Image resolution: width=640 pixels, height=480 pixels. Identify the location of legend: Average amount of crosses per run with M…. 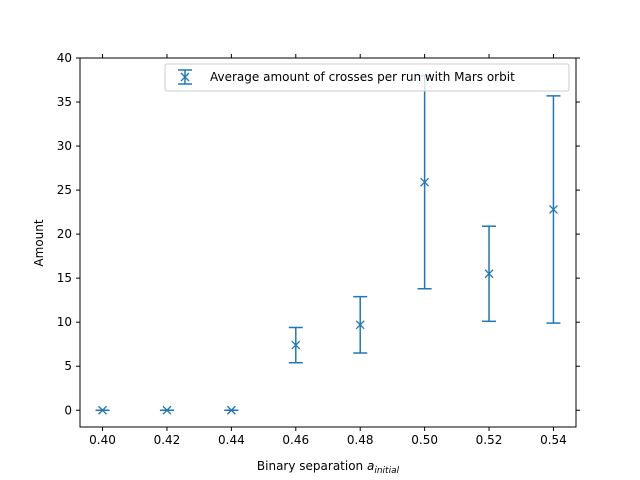
(367, 77).